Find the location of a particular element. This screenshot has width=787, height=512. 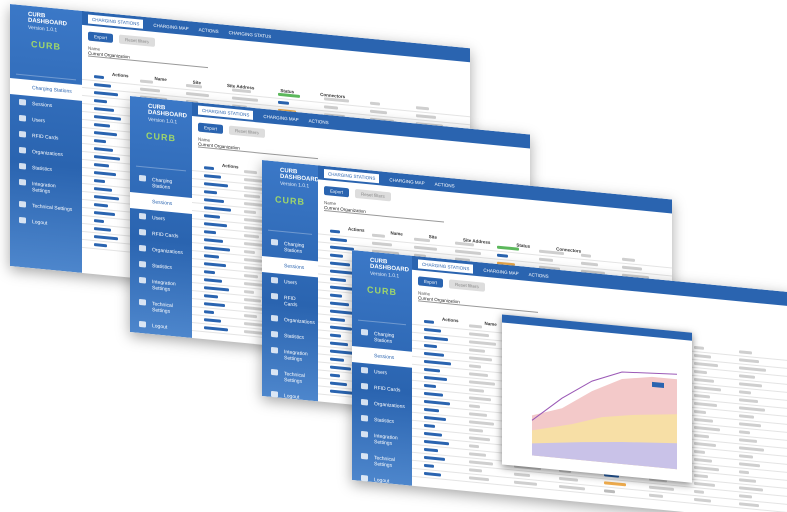

line is located at coordinates (604, 396).